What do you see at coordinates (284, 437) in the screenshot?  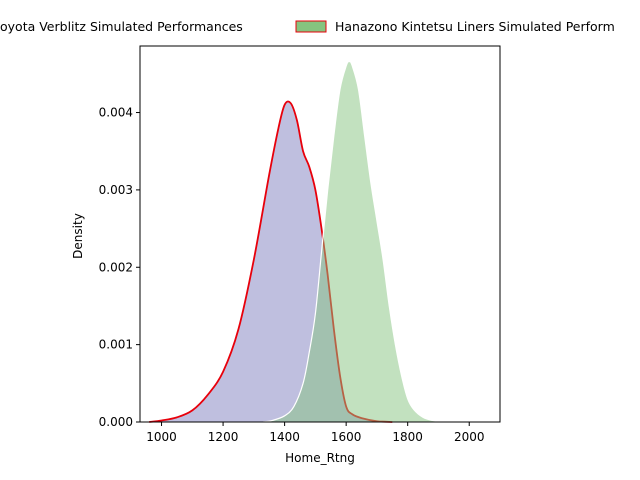 I see `x-tick-label: 1400` at bounding box center [284, 437].